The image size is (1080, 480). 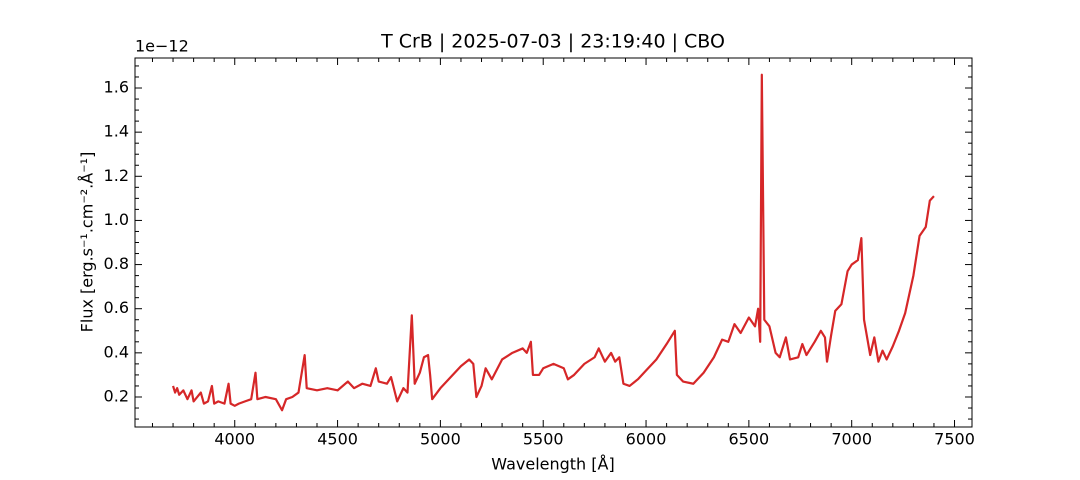 What do you see at coordinates (116, 395) in the screenshot?
I see `y-tick-label: 0.2` at bounding box center [116, 395].